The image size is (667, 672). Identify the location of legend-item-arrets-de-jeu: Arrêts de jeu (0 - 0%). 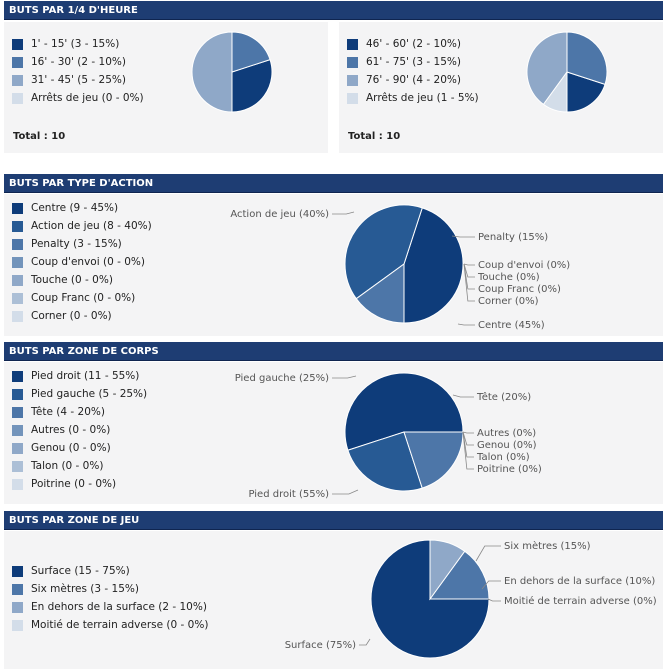
(78, 98).